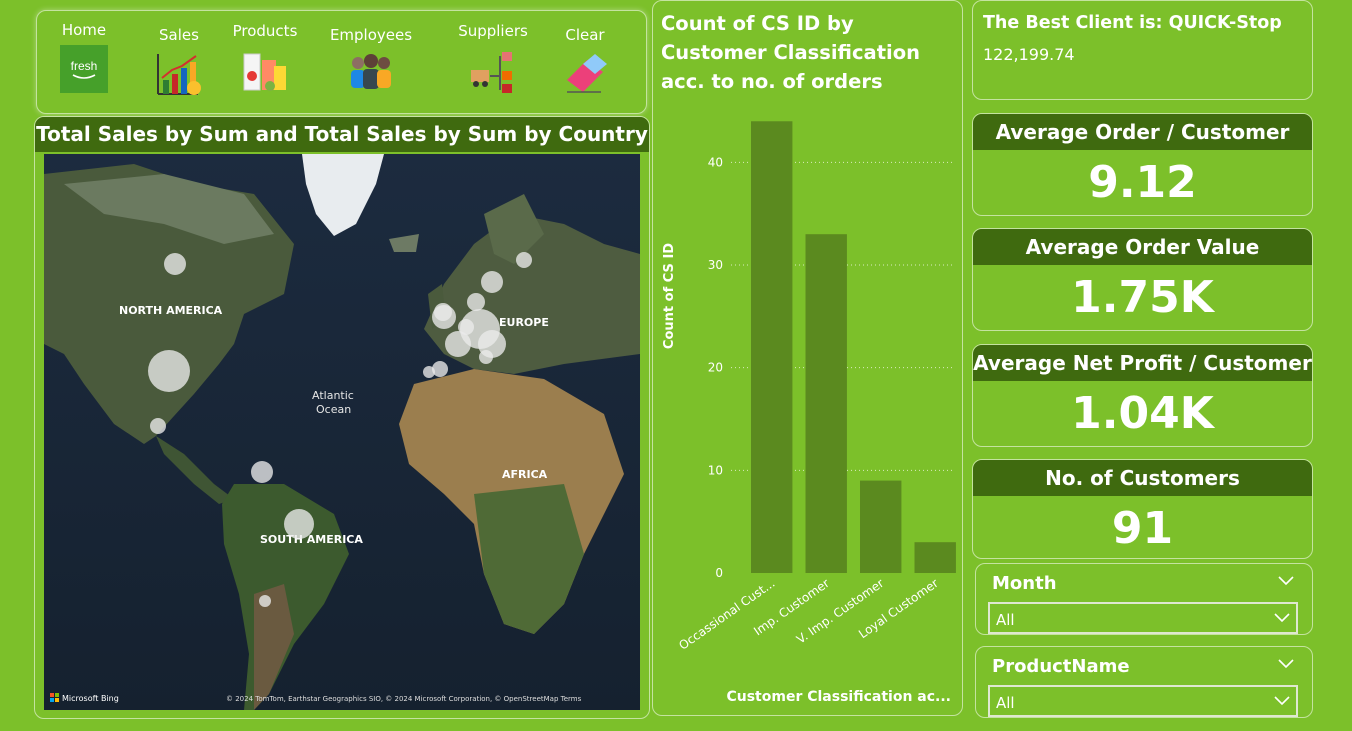  What do you see at coordinates (524, 322) in the screenshot?
I see `label-europe: EUROPE` at bounding box center [524, 322].